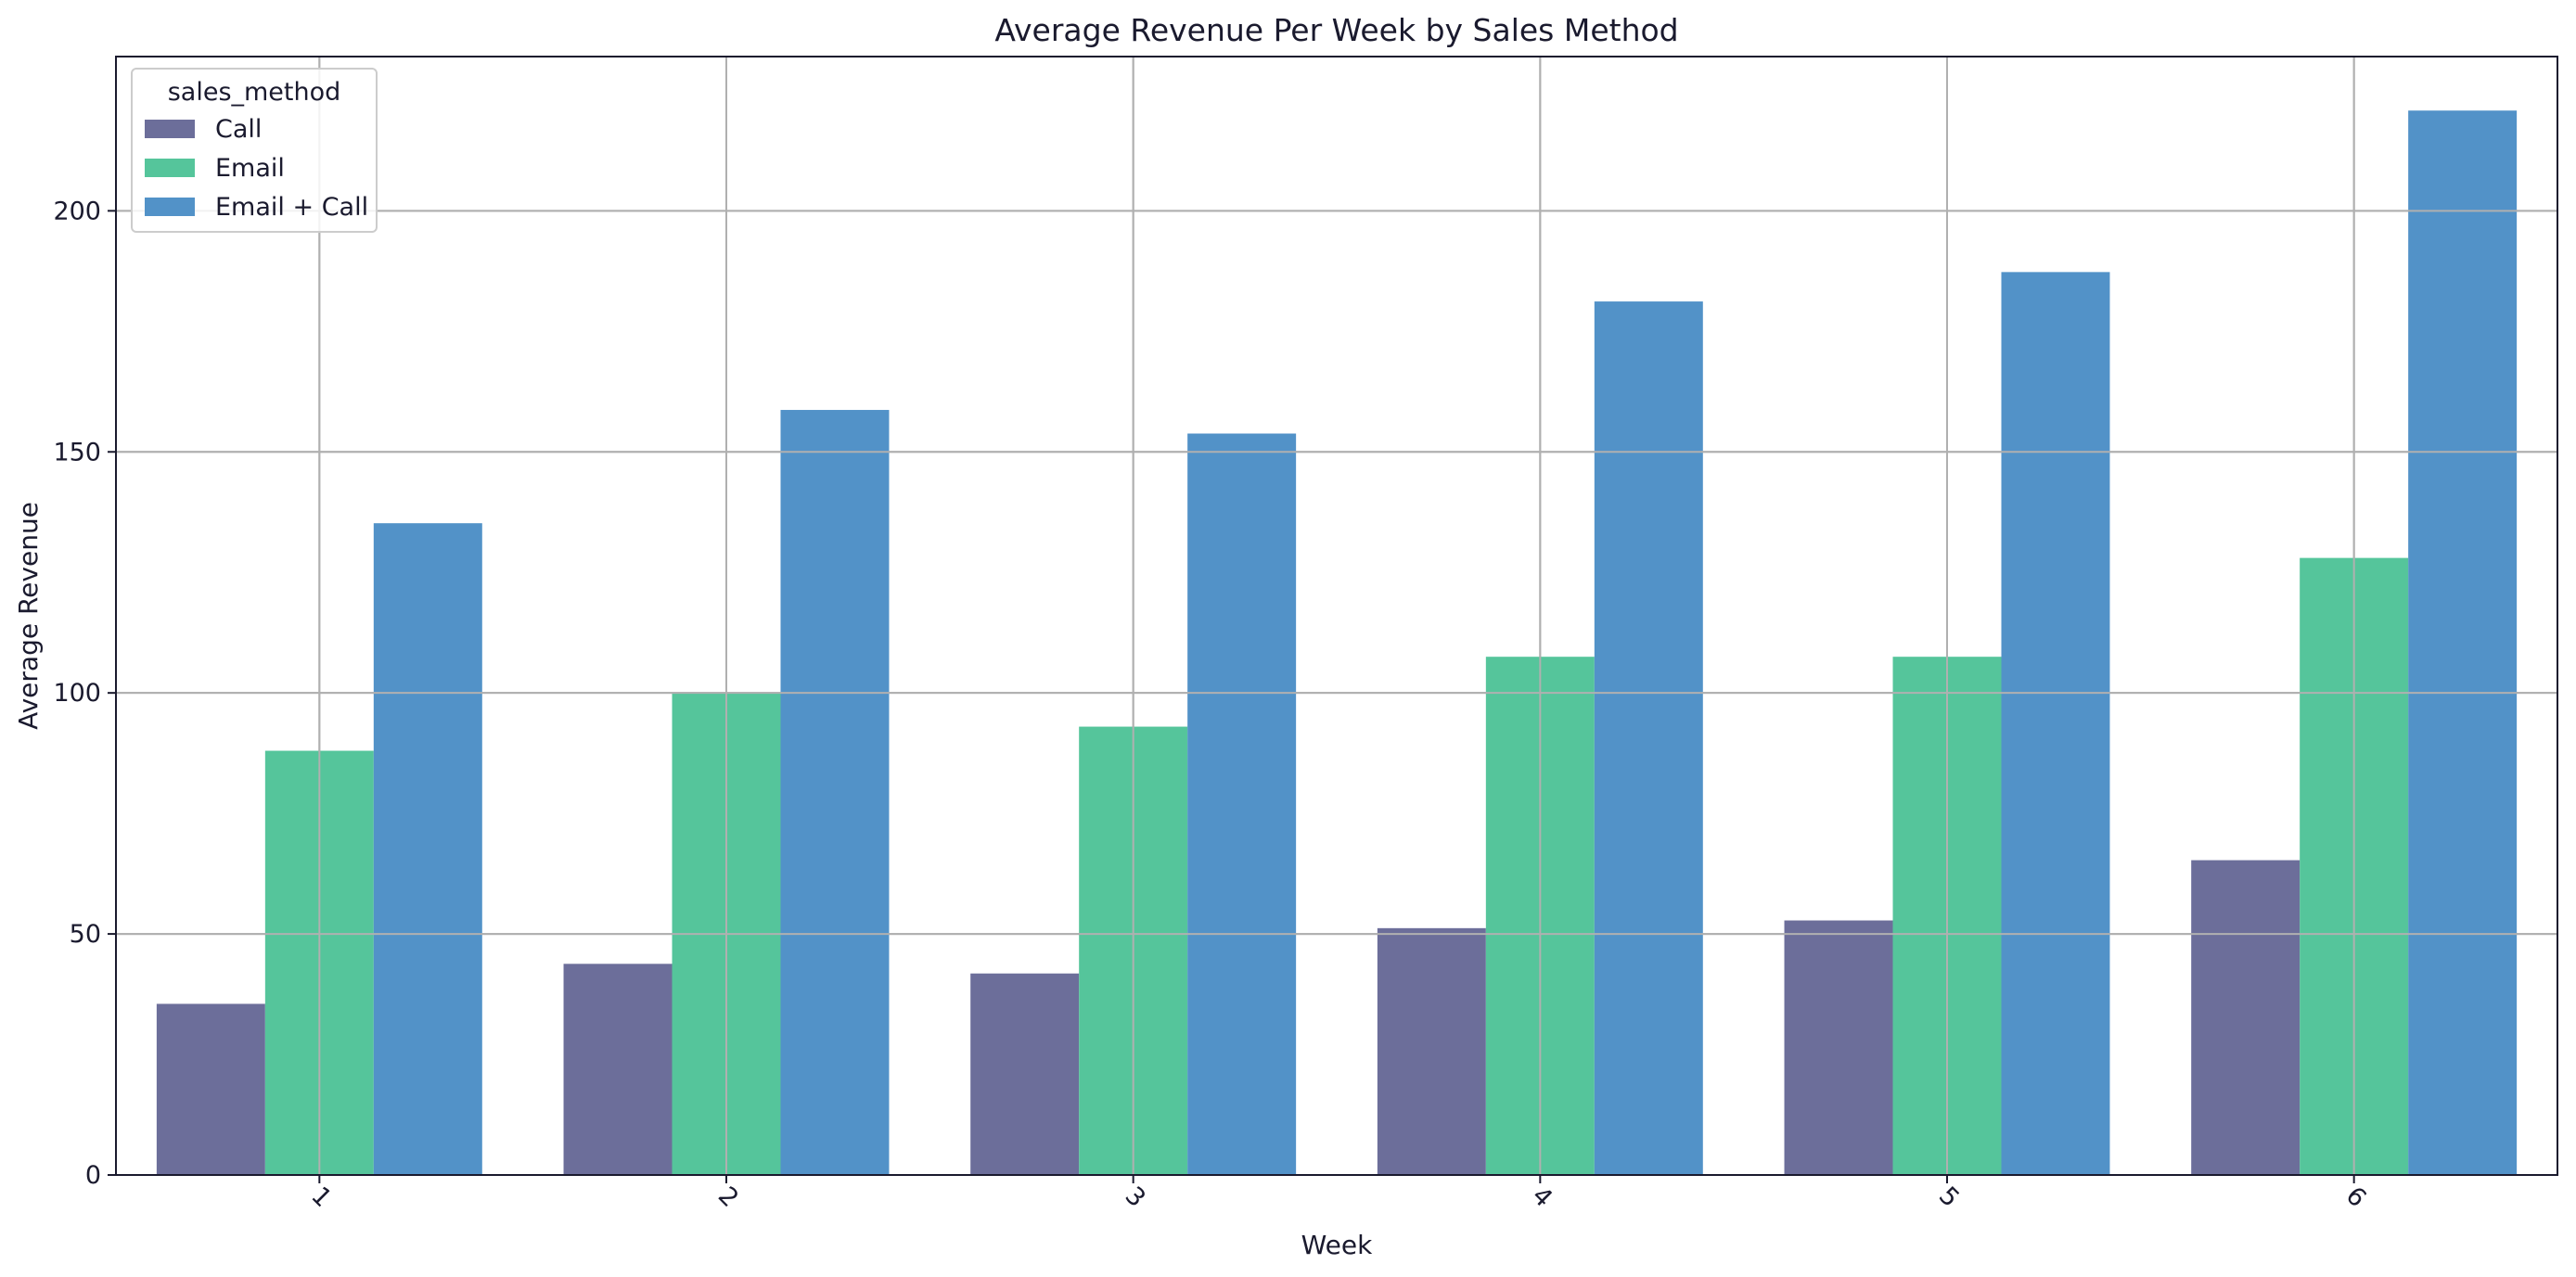 The image size is (2576, 1277). I want to click on y-tick-label: 0, so click(93, 1175).